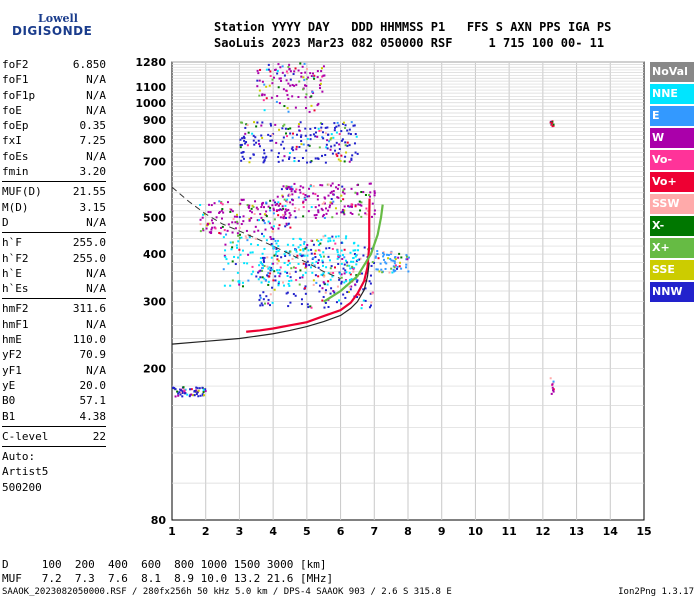 This screenshot has width=700, height=600. Describe the element at coordinates (54, 182) in the screenshot. I see `param-separator` at that location.